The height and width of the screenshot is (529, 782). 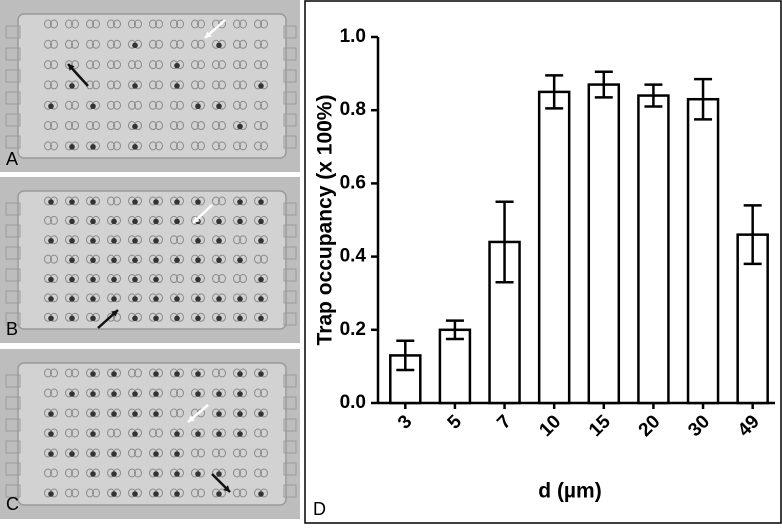 What do you see at coordinates (353, 109) in the screenshot?
I see `y-tick-label: 0.8` at bounding box center [353, 109].